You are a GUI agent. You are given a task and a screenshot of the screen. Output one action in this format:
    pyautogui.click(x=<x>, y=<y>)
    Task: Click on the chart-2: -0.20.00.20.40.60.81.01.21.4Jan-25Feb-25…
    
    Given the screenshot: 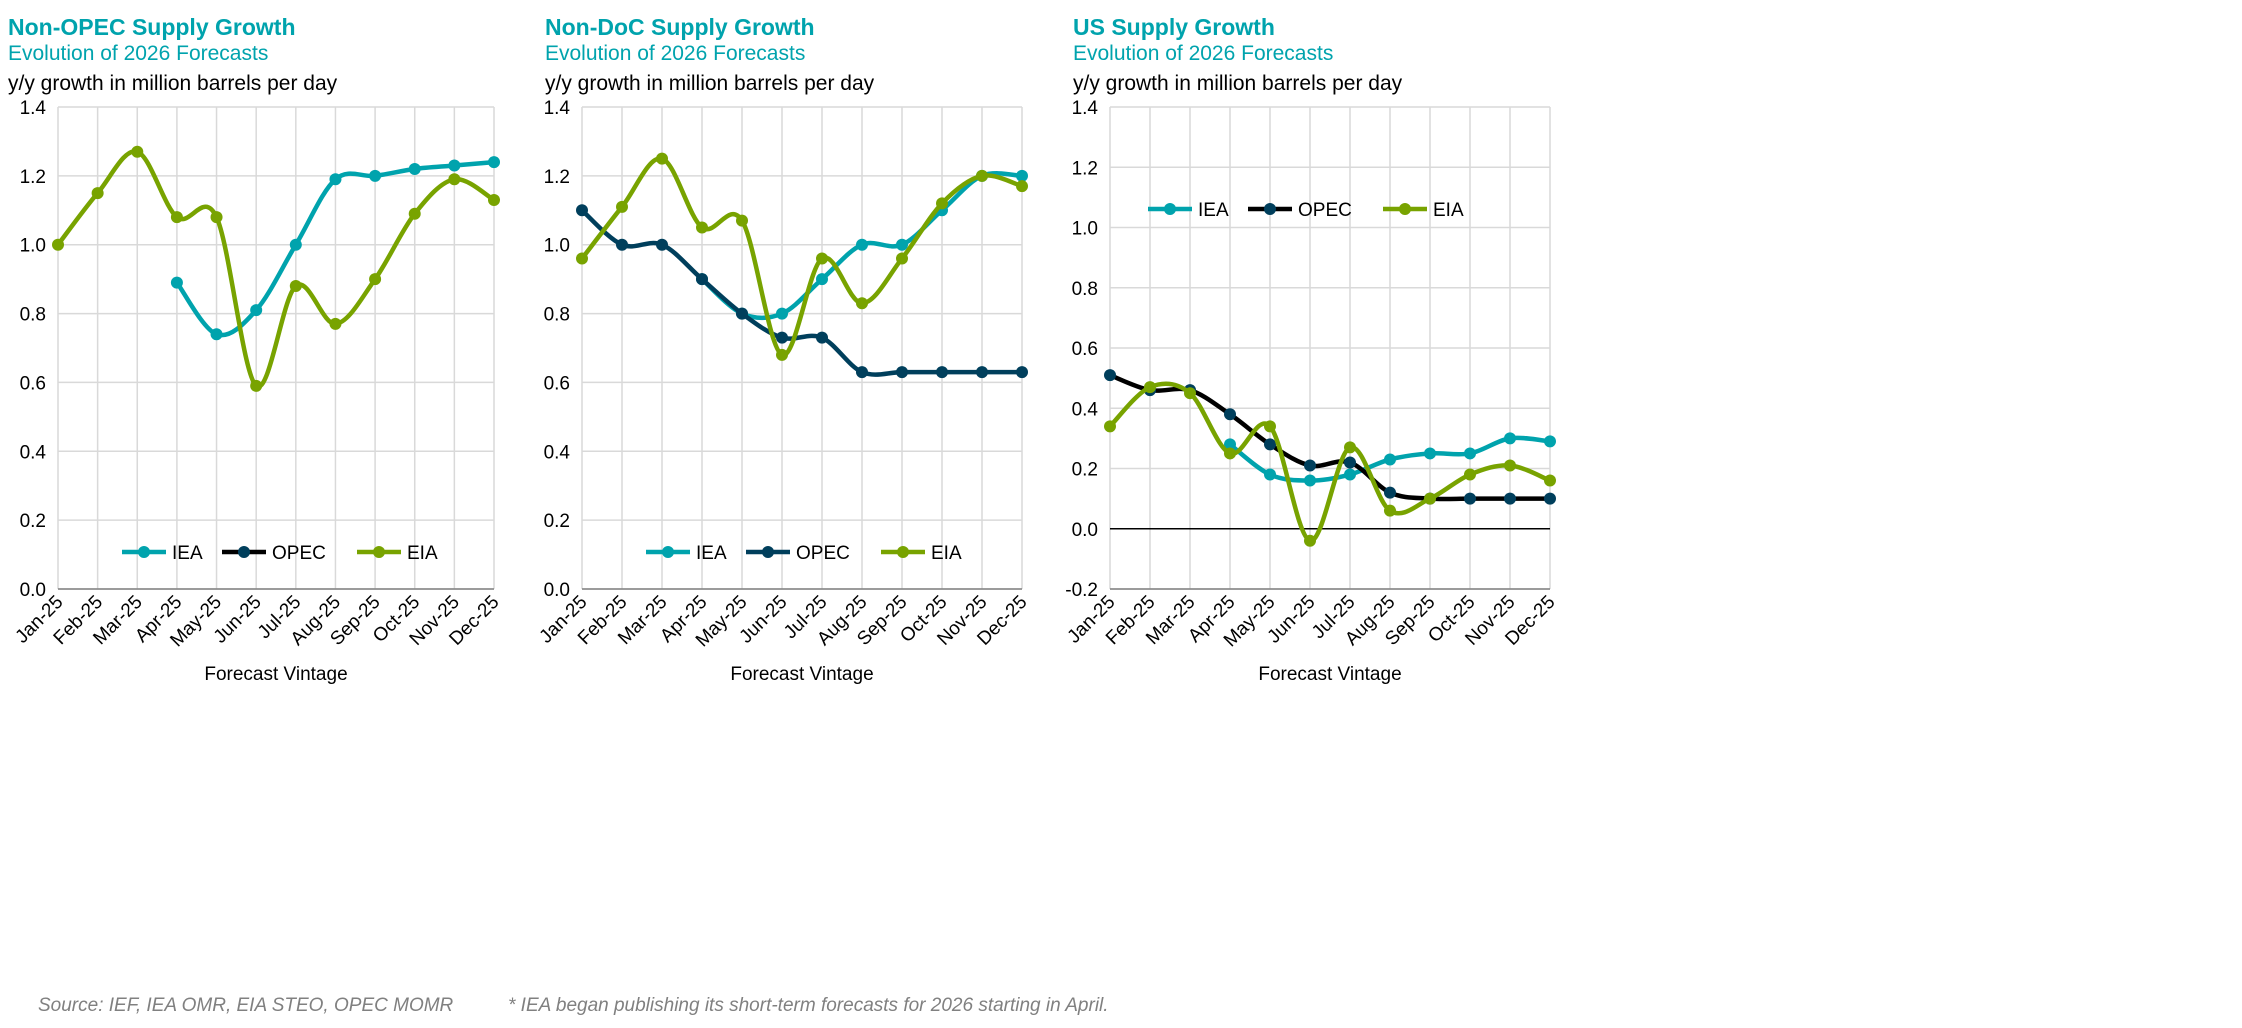 What is the action you would take?
    pyautogui.click(x=1312, y=391)
    